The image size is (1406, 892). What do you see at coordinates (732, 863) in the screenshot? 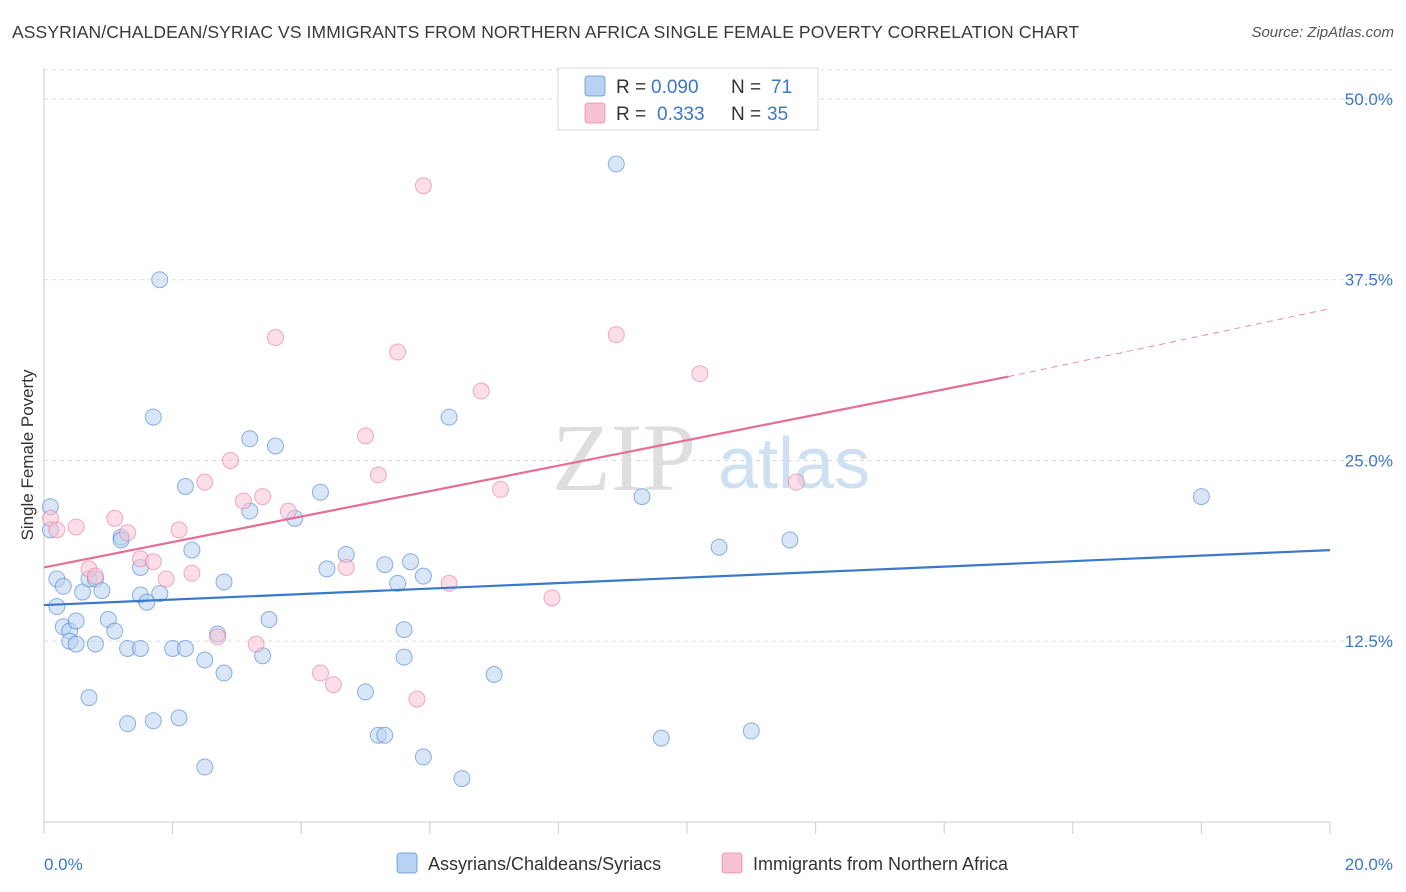
I see `series-swatch-pink` at bounding box center [732, 863].